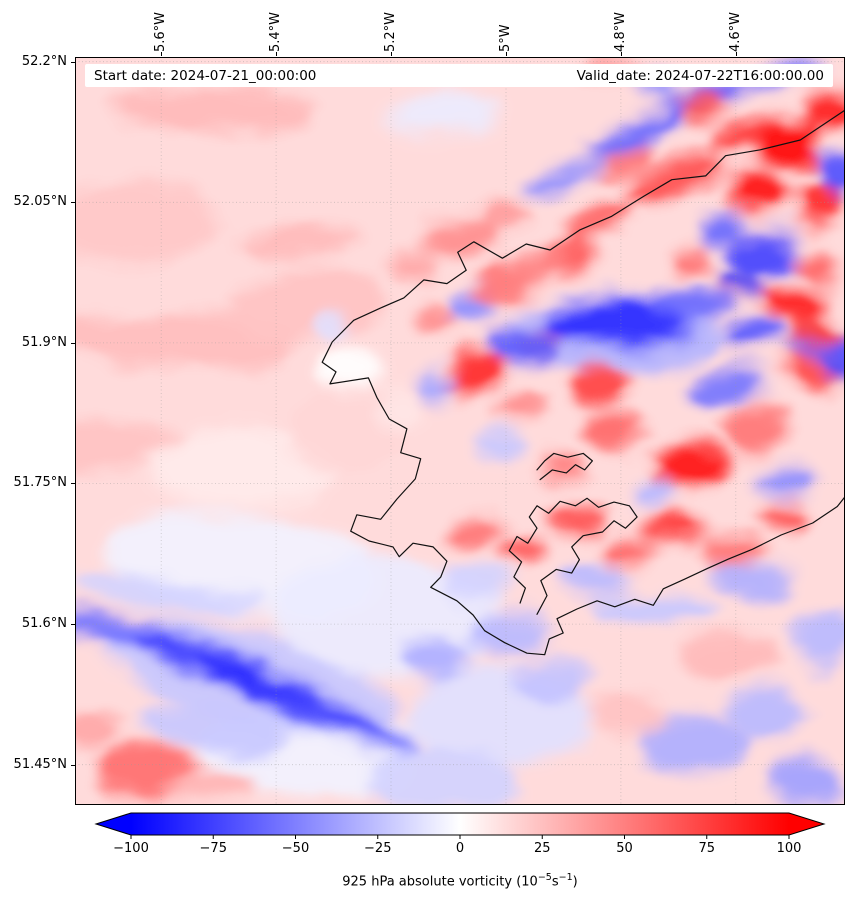 The width and height of the screenshot is (859, 908). What do you see at coordinates (429, 850) in the screenshot?
I see `colorbar-ticks: −100 −75 −50 −25 0 25 50 75 100` at bounding box center [429, 850].